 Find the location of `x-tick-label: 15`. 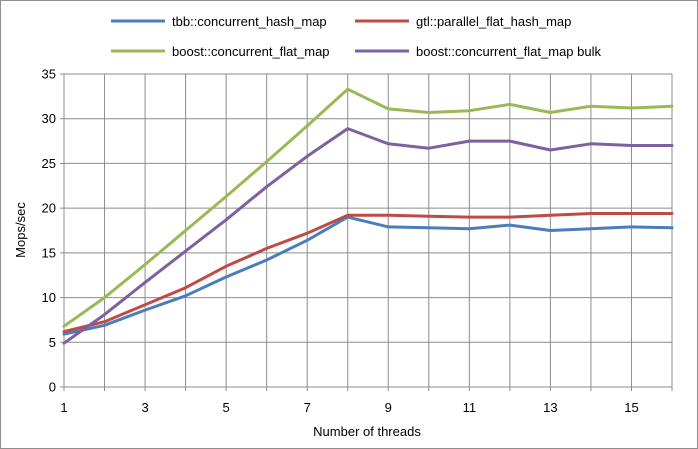

x-tick-label: 15 is located at coordinates (631, 407).